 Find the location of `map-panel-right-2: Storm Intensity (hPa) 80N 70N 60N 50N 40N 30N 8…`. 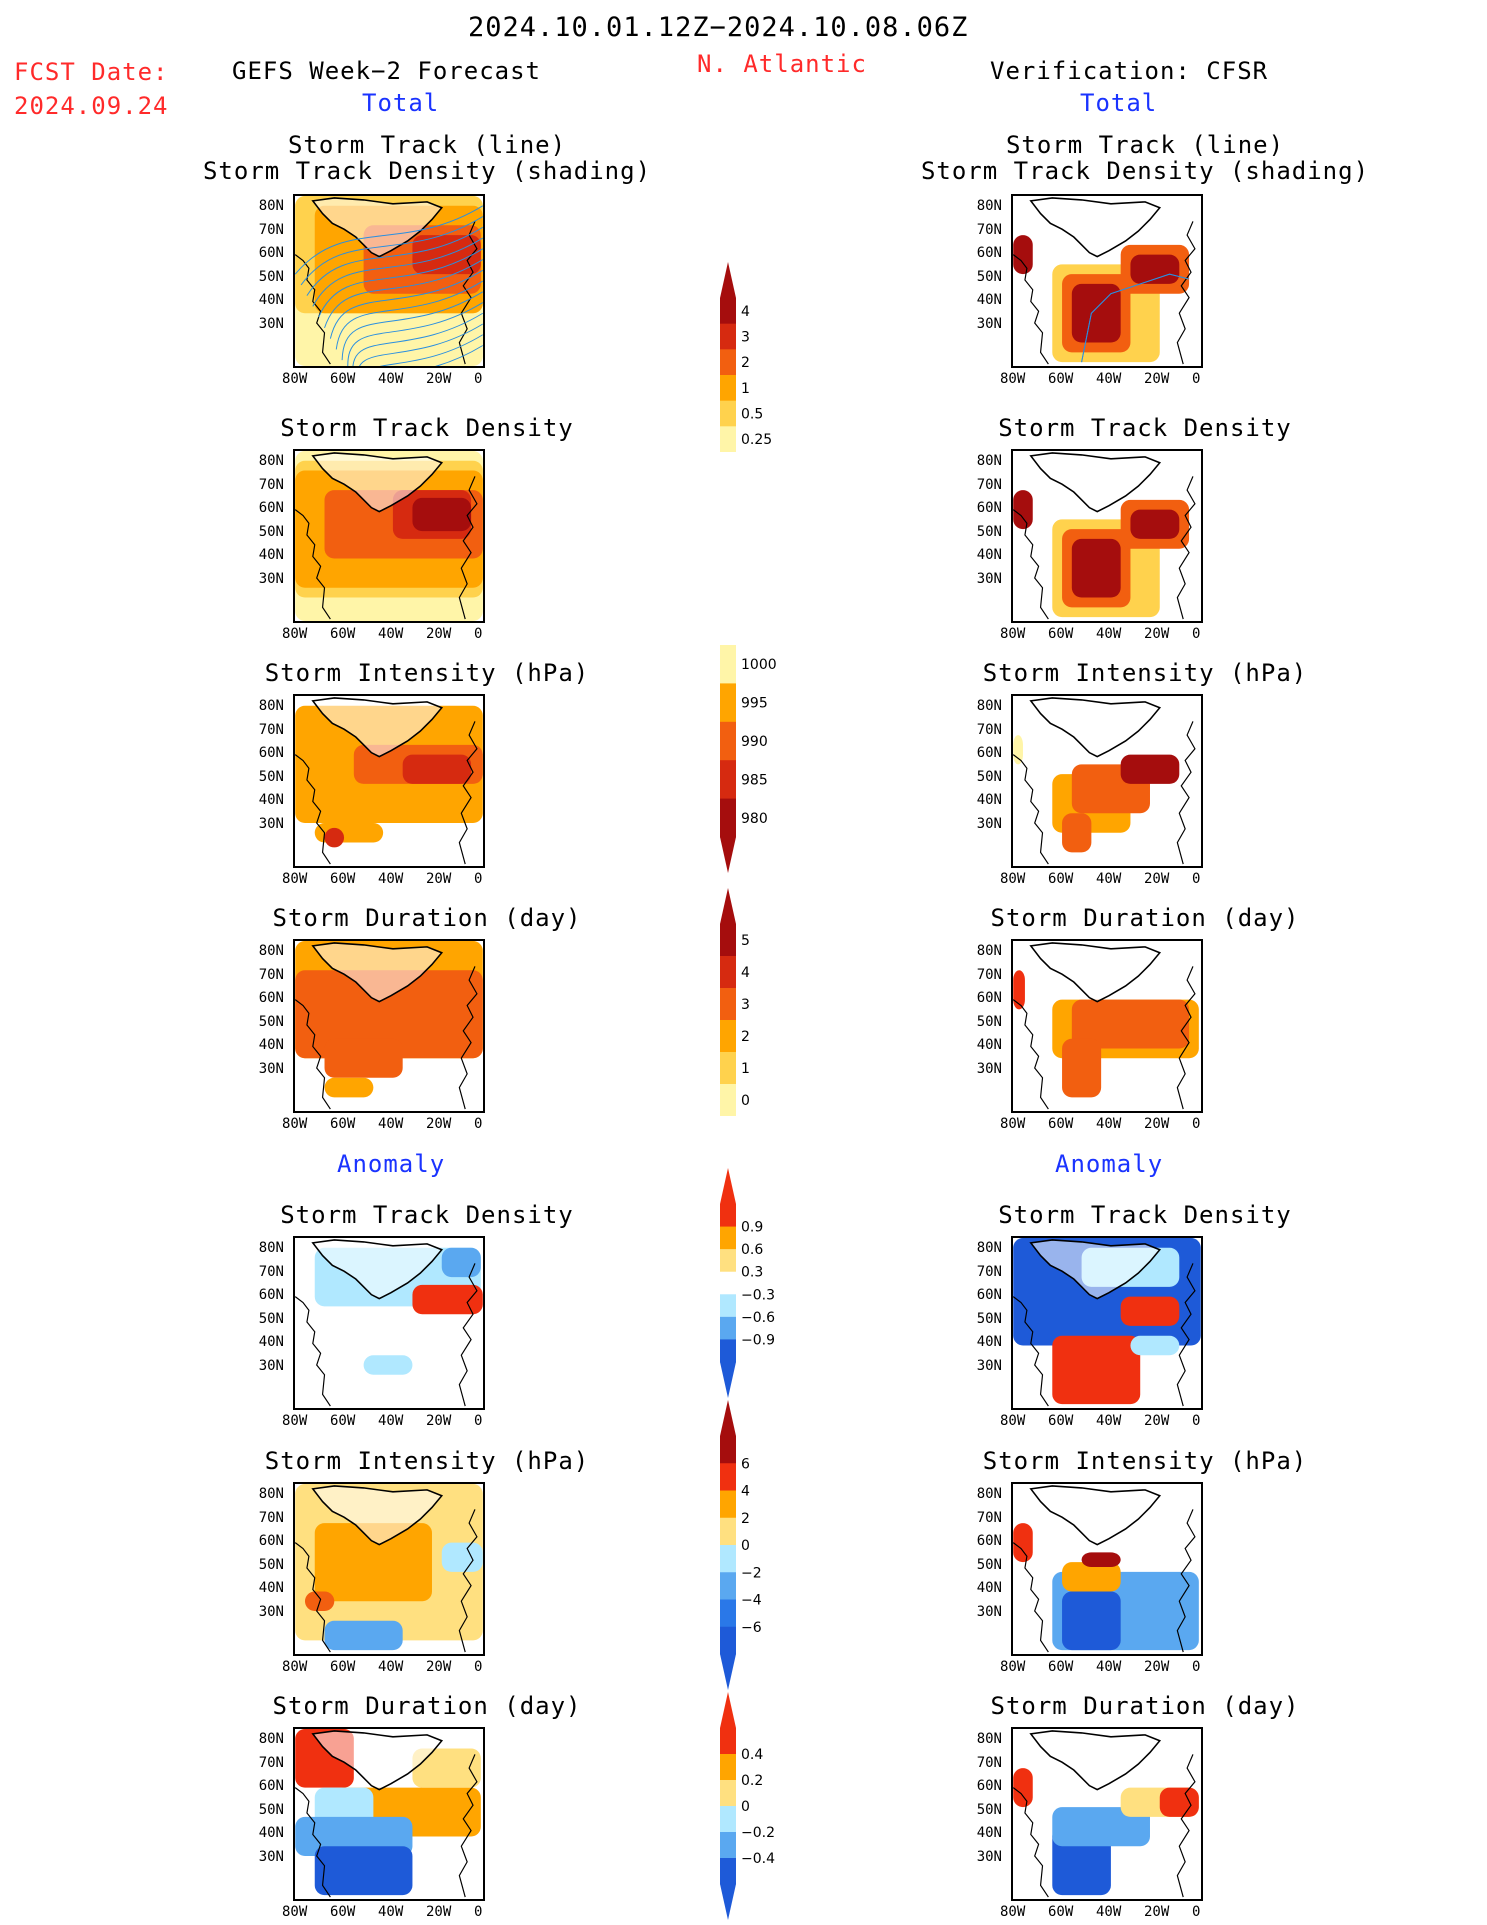

map-panel-right-2: Storm Intensity (hPa) 80N 70N 60N 50N 40N 30N 8… is located at coordinates (1145, 770).